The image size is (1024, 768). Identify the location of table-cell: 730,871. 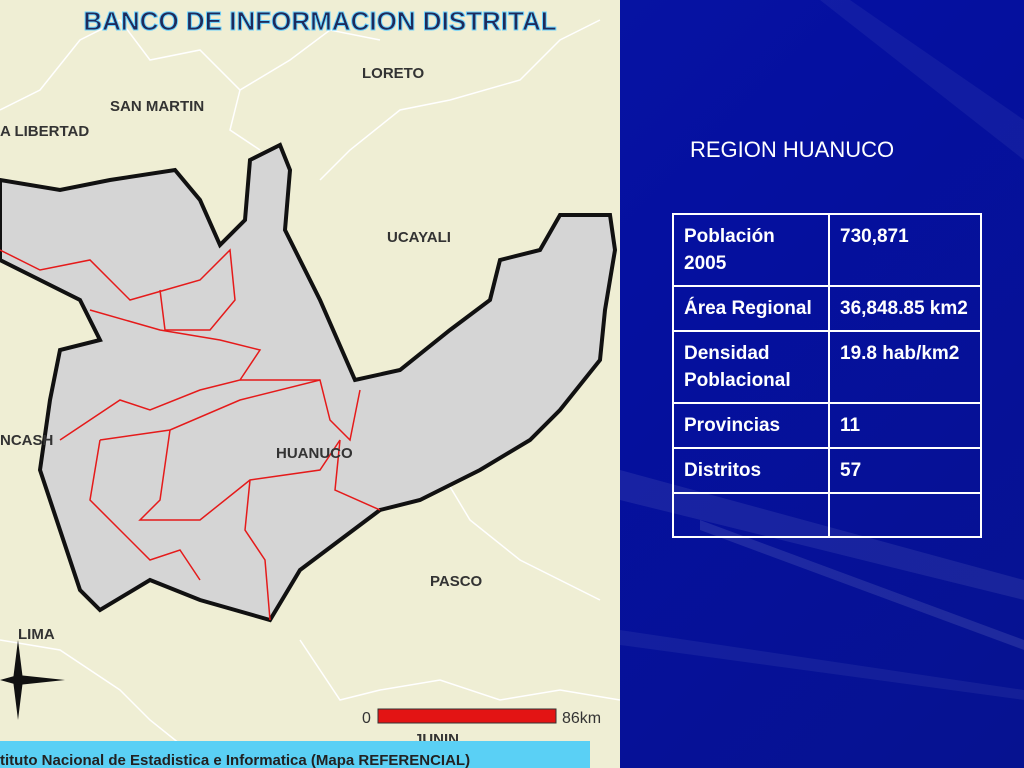
(905, 250).